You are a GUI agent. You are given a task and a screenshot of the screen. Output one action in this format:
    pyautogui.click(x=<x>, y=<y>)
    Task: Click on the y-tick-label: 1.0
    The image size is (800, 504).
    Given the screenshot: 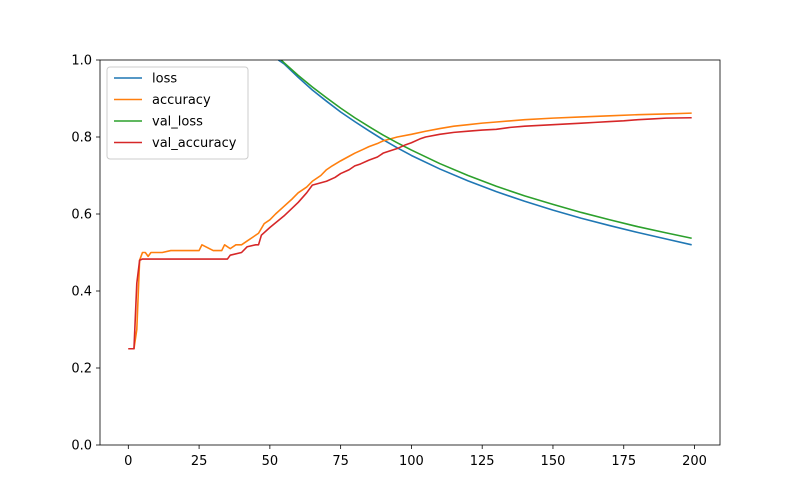 What is the action you would take?
    pyautogui.click(x=81, y=61)
    